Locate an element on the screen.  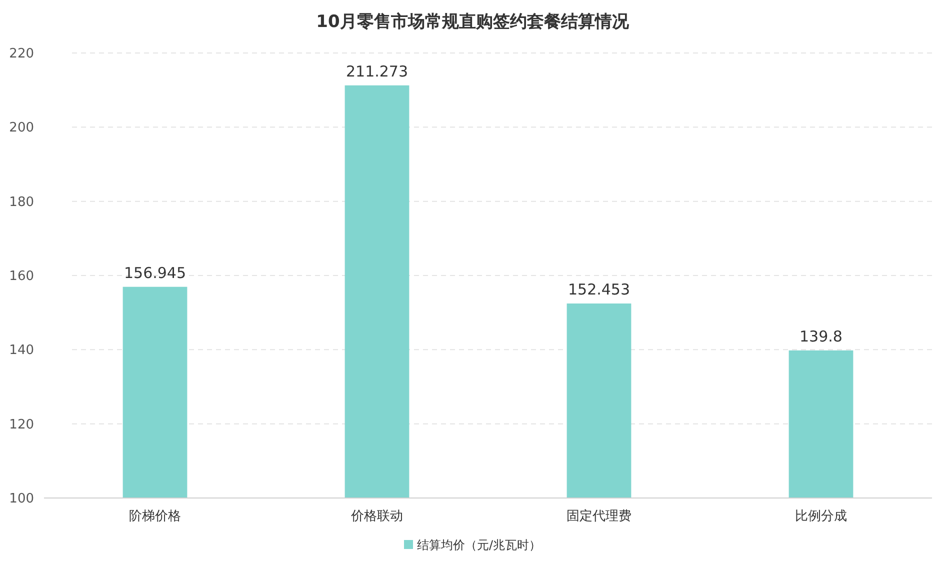
data-label: 139.8 is located at coordinates (821, 336).